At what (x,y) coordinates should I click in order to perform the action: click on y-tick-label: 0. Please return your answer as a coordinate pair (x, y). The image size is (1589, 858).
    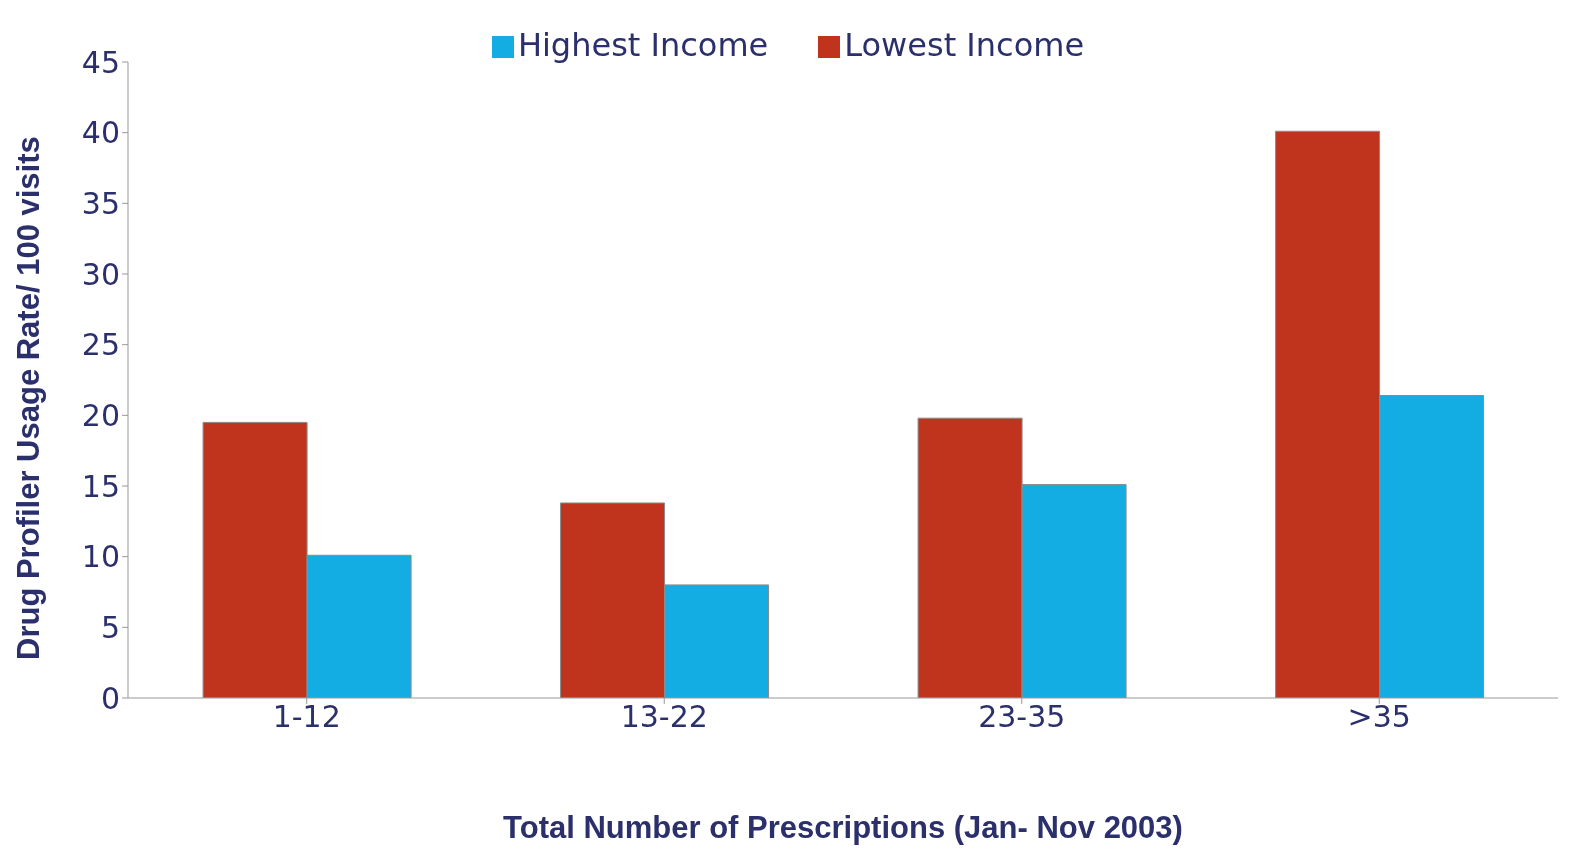
    Looking at the image, I should click on (110, 698).